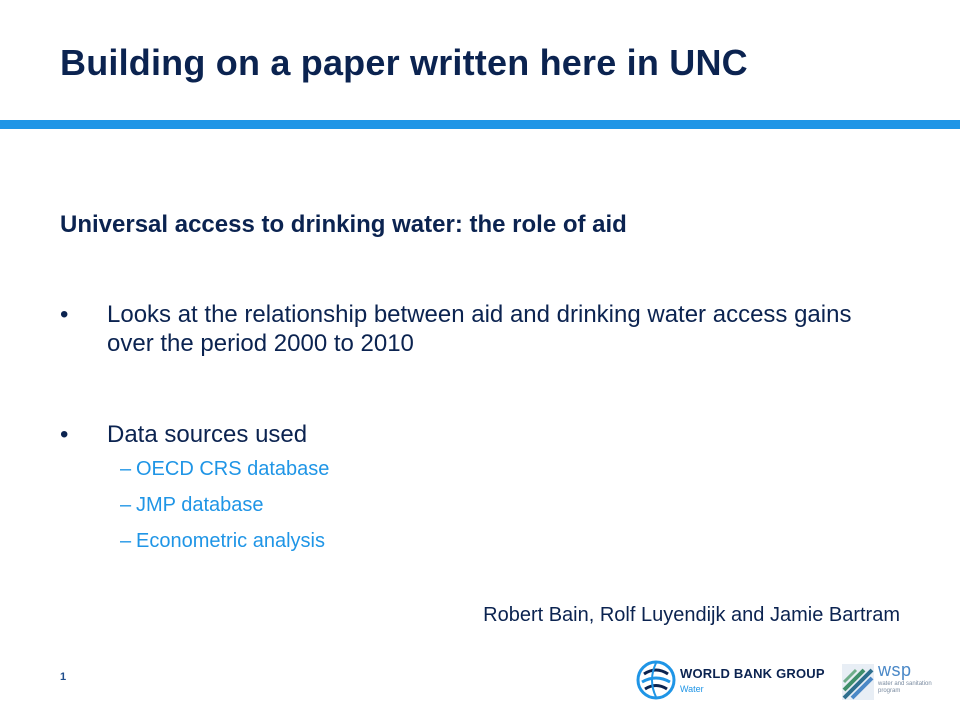  Describe the element at coordinates (230, 541) in the screenshot. I see `sub-bullet-text: Econometric analysis` at that location.